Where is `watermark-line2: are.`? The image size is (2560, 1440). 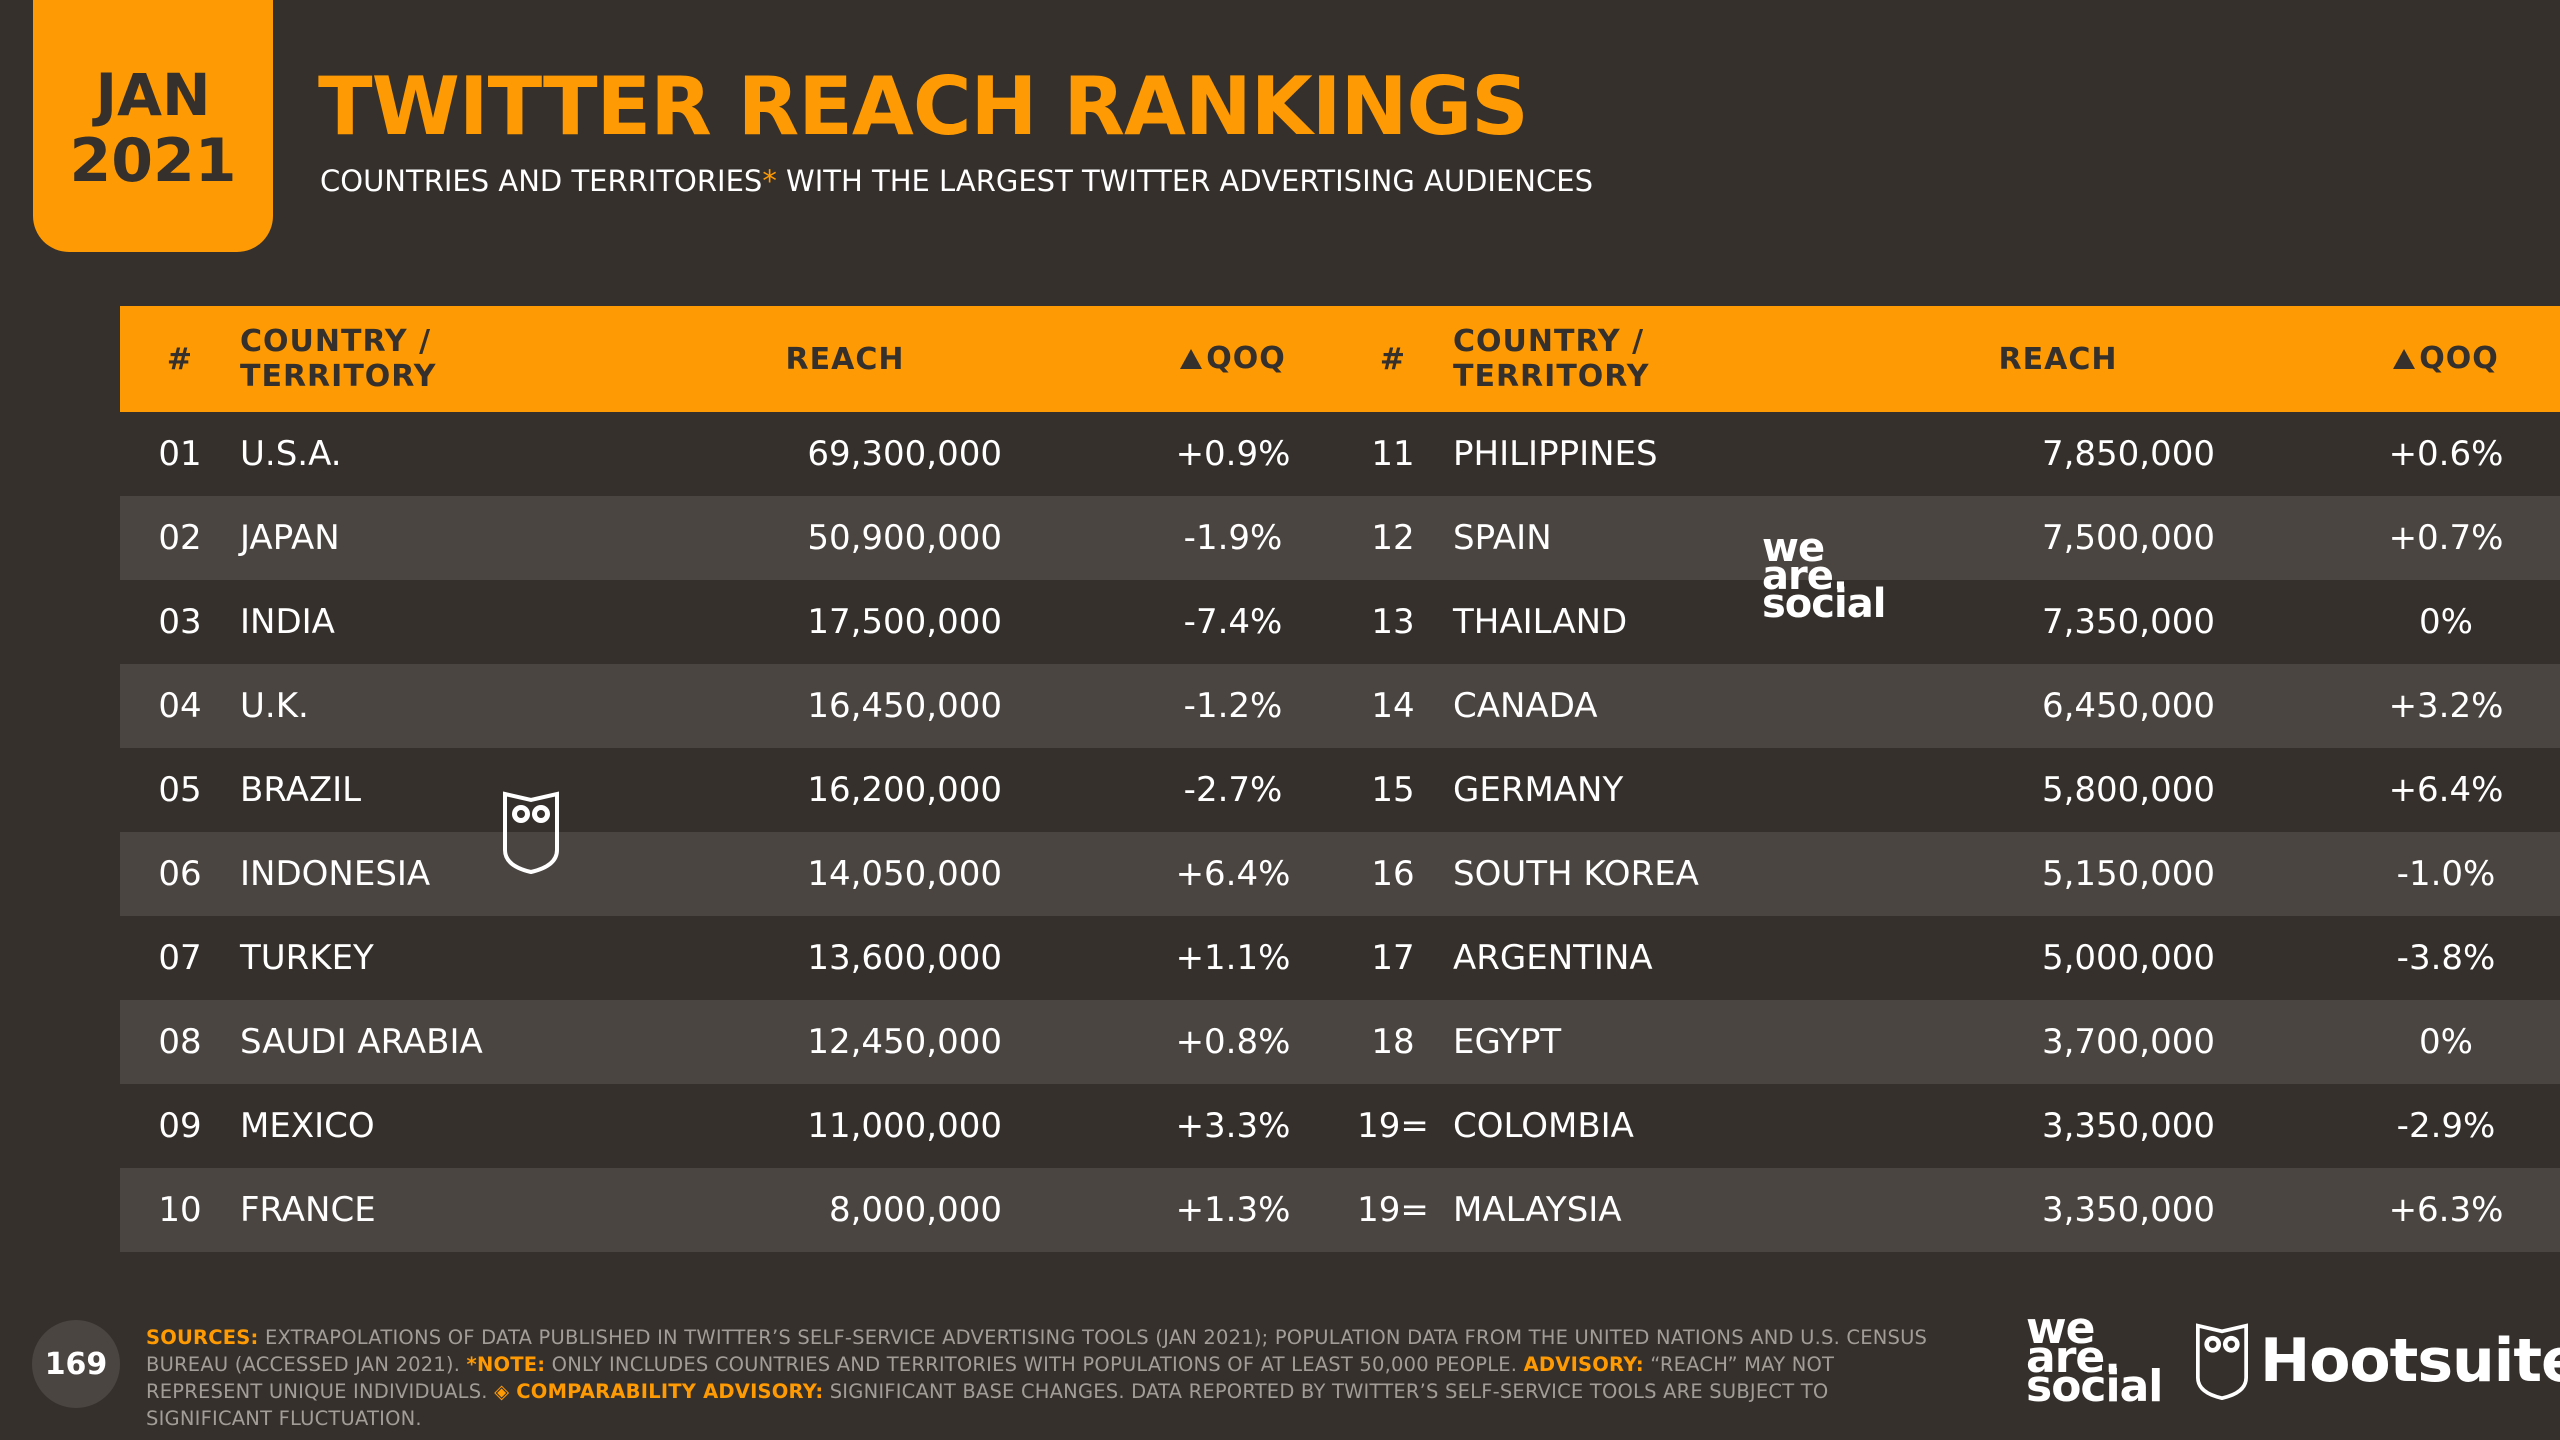
watermark-line2: are. is located at coordinates (1805, 576).